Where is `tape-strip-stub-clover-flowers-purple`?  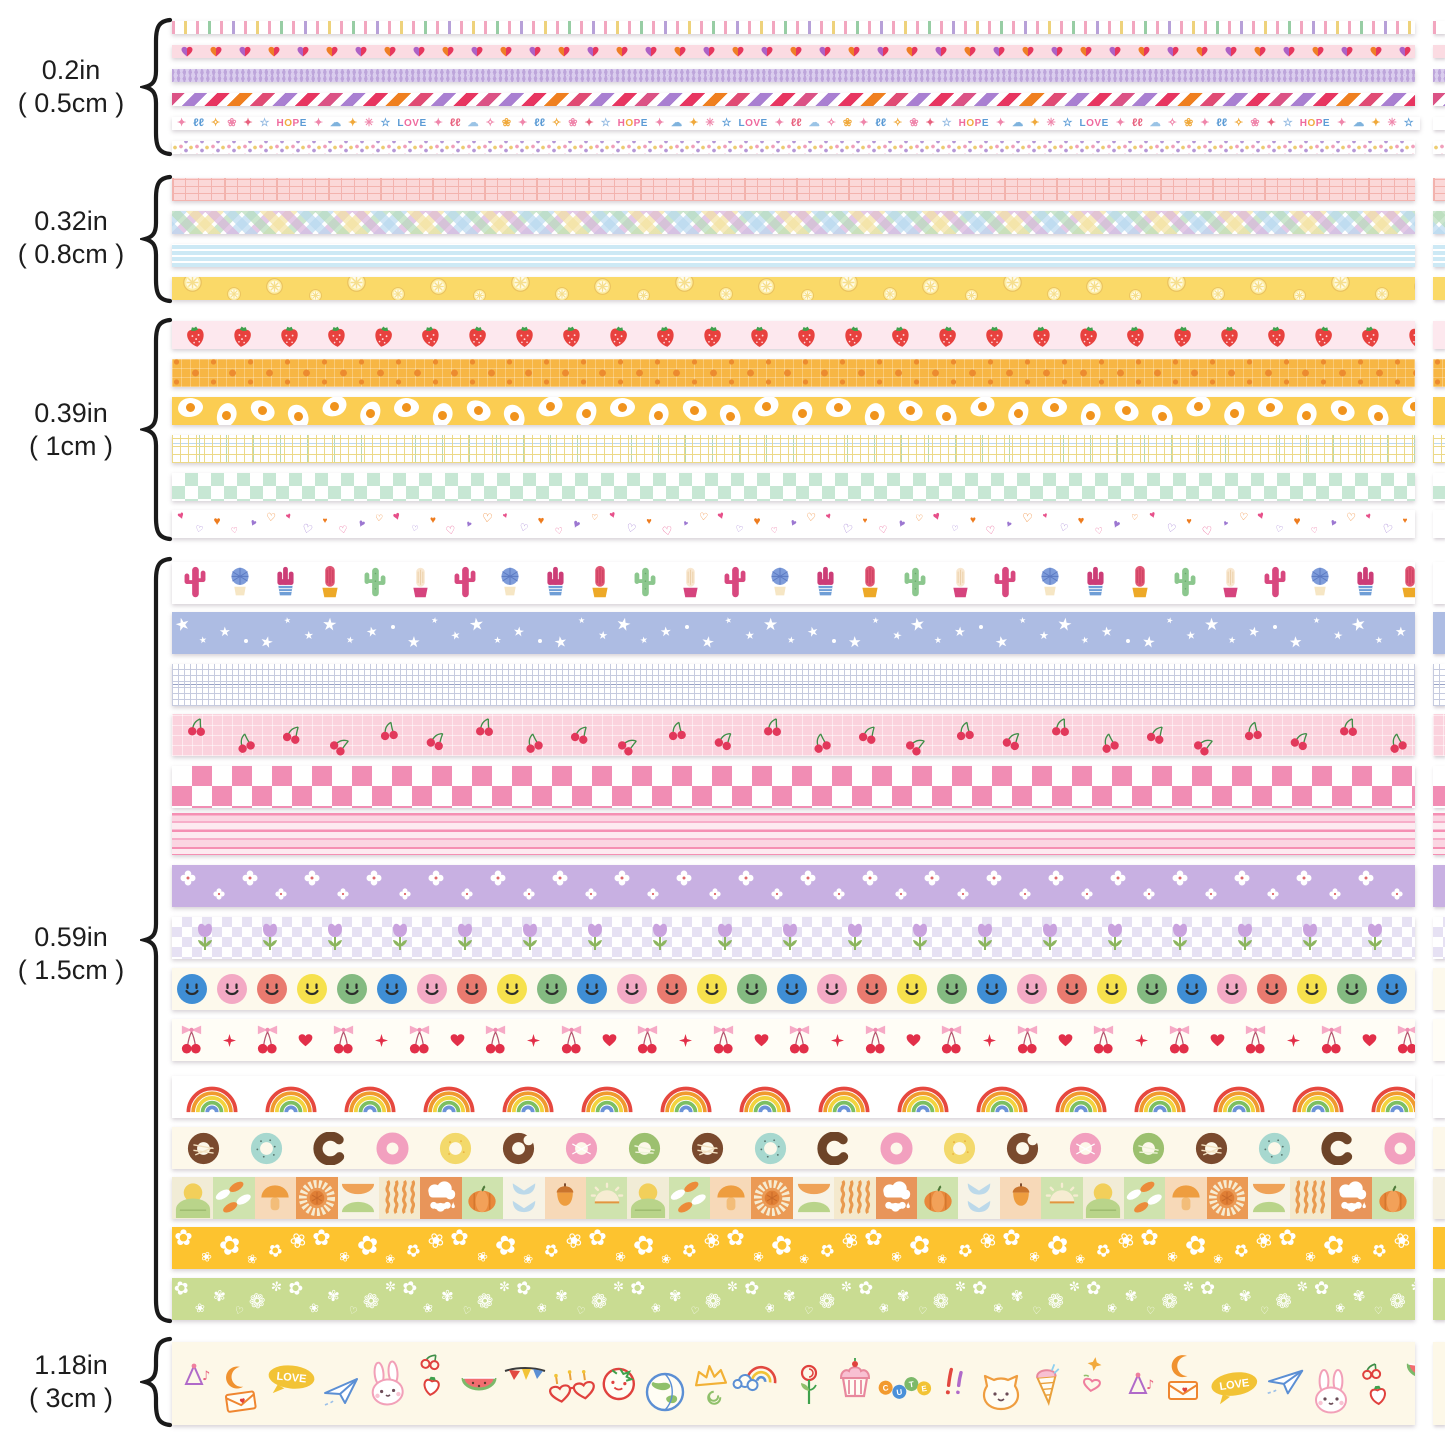 tape-strip-stub-clover-flowers-purple is located at coordinates (1439, 886).